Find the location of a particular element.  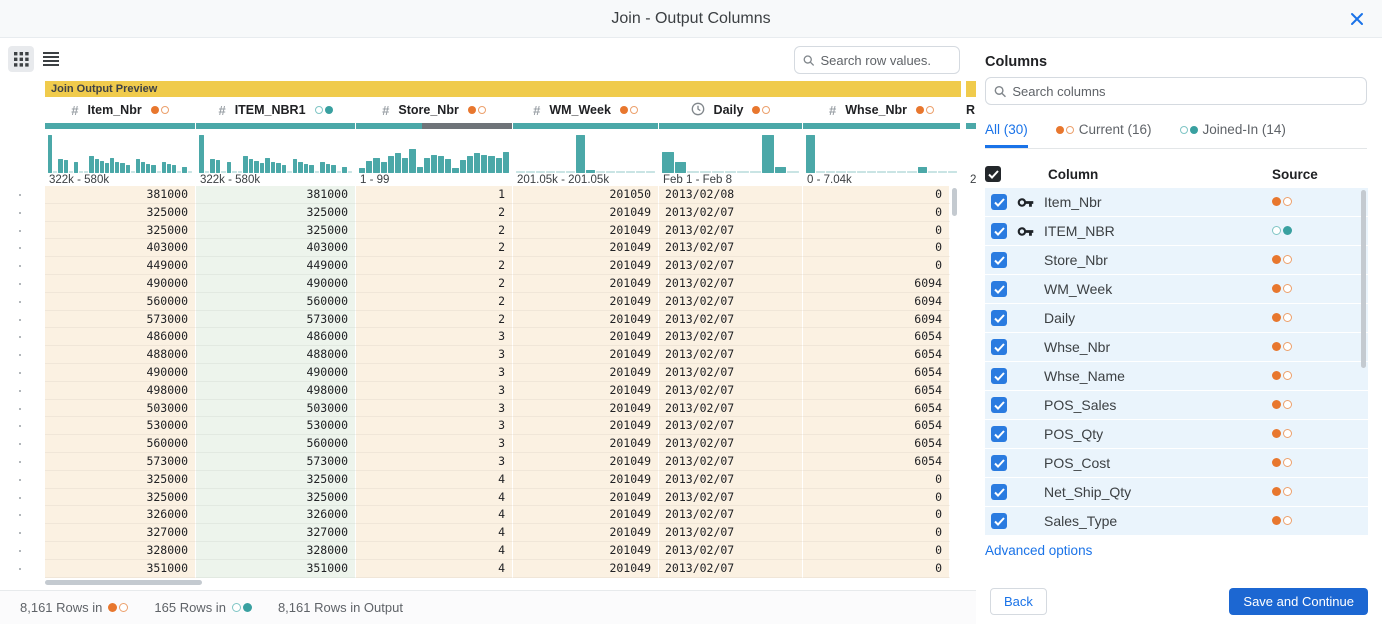

list-item-POS_Qty: POS_Qty is located at coordinates (1176, 434).